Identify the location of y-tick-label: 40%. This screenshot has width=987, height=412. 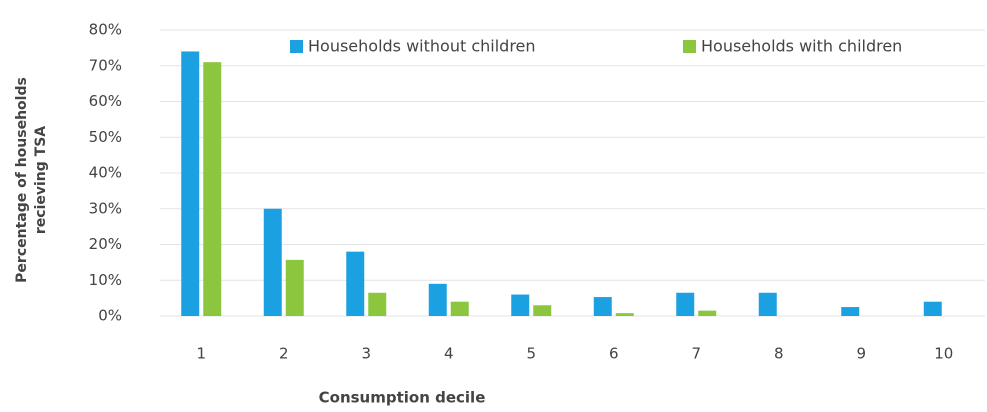
(105, 173).